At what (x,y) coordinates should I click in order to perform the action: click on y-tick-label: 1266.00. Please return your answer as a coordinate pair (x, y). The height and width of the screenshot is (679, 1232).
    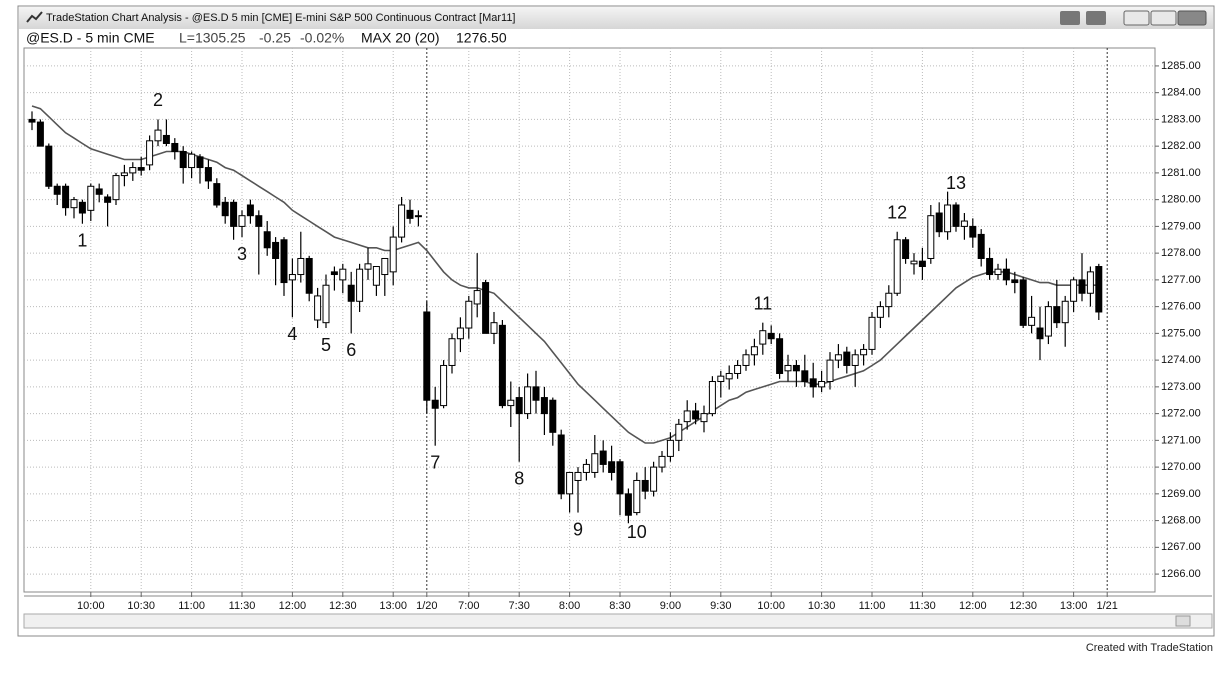
    Looking at the image, I should click on (1181, 574).